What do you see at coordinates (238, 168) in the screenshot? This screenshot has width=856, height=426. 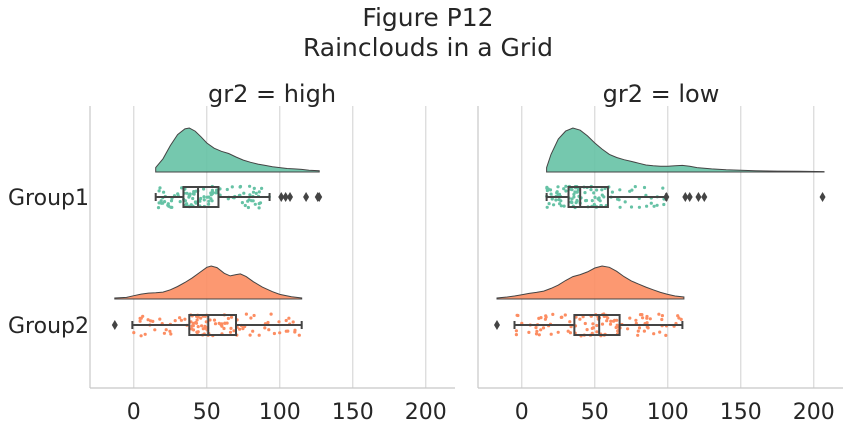 I see `group-group1` at bounding box center [238, 168].